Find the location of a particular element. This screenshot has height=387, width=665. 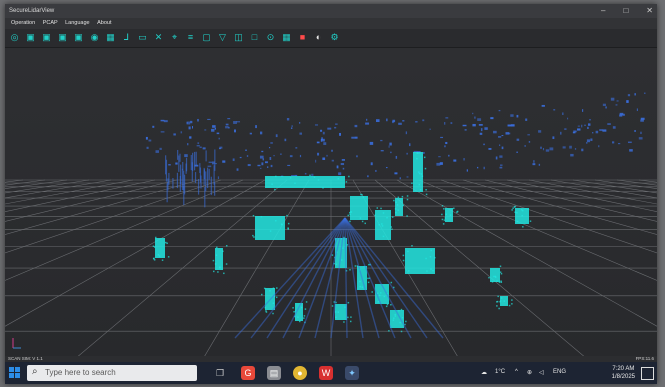

menu-bar: Operation PCAP Language About is located at coordinates (331, 23).